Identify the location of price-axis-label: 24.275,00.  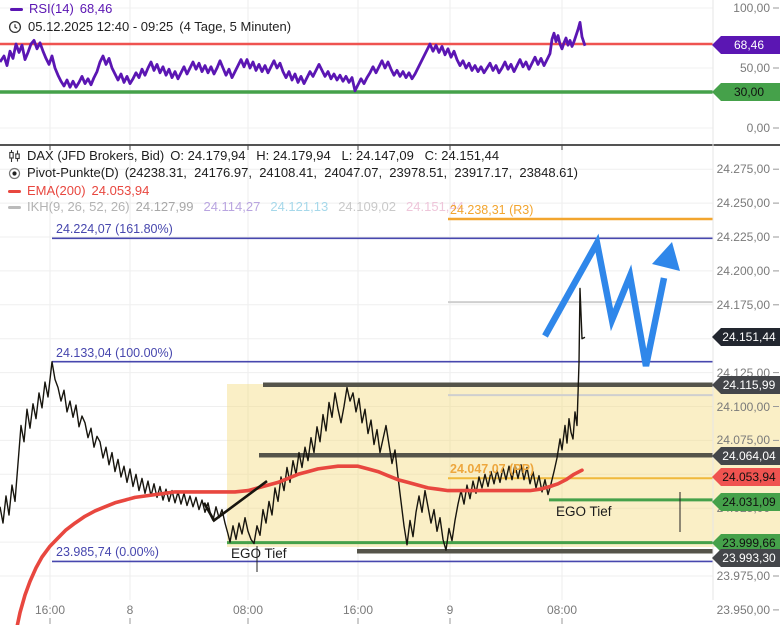
(743, 169).